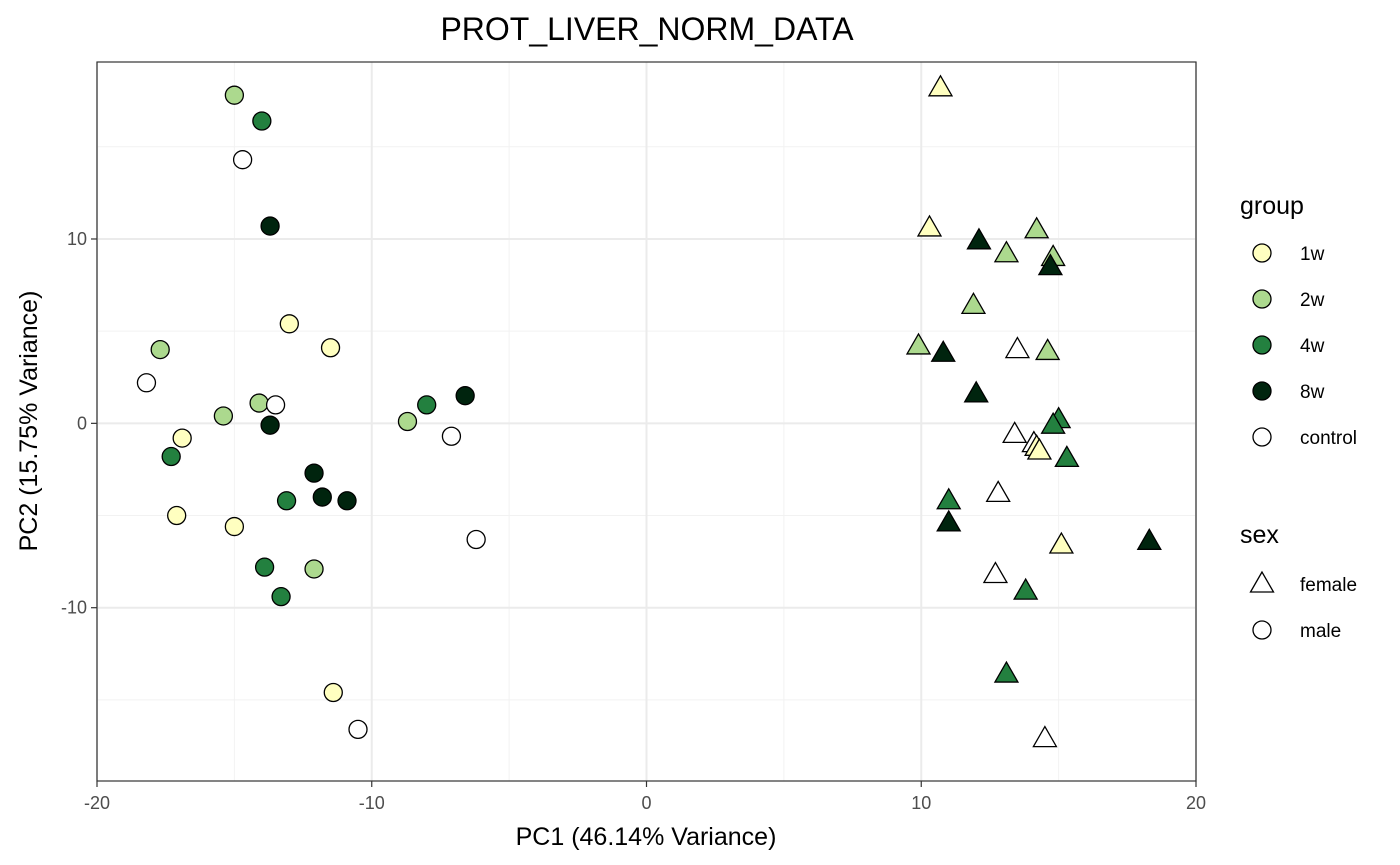  I want to click on y-axis-title: PC2 (15.75% Variance), so click(29, 421).